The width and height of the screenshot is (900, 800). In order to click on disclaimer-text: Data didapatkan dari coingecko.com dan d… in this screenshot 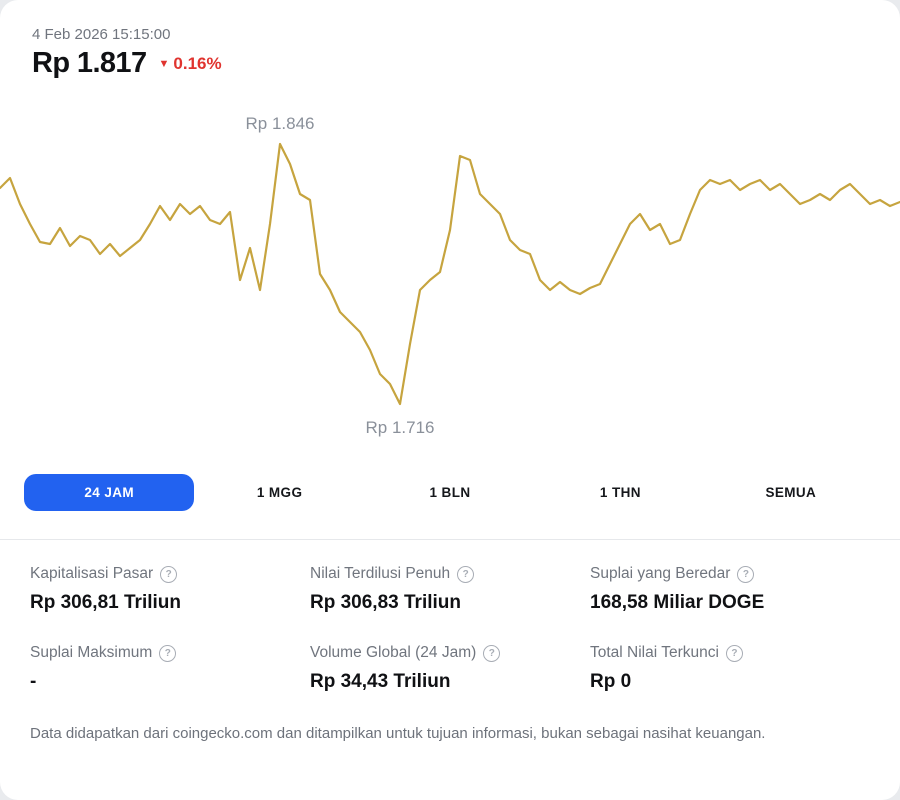, I will do `click(398, 733)`.